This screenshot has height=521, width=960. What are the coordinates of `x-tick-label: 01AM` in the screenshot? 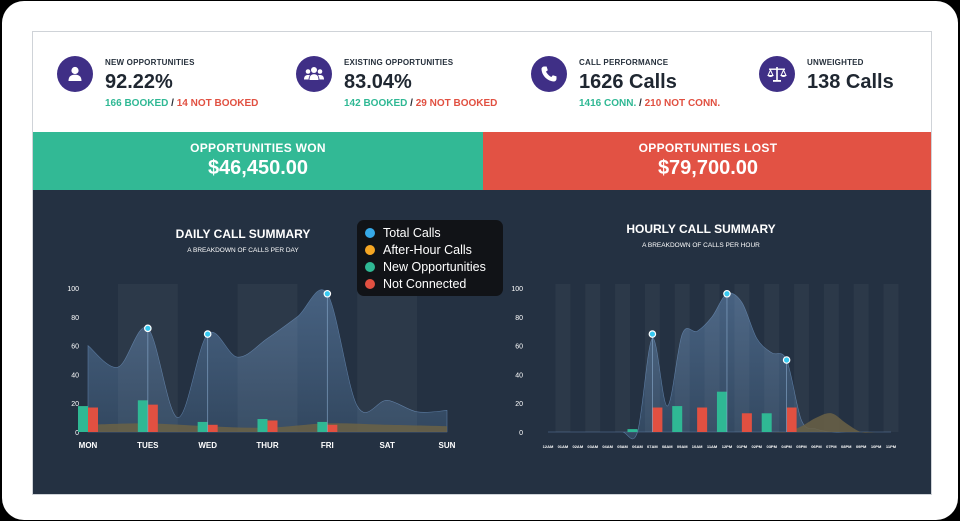 It's located at (563, 446).